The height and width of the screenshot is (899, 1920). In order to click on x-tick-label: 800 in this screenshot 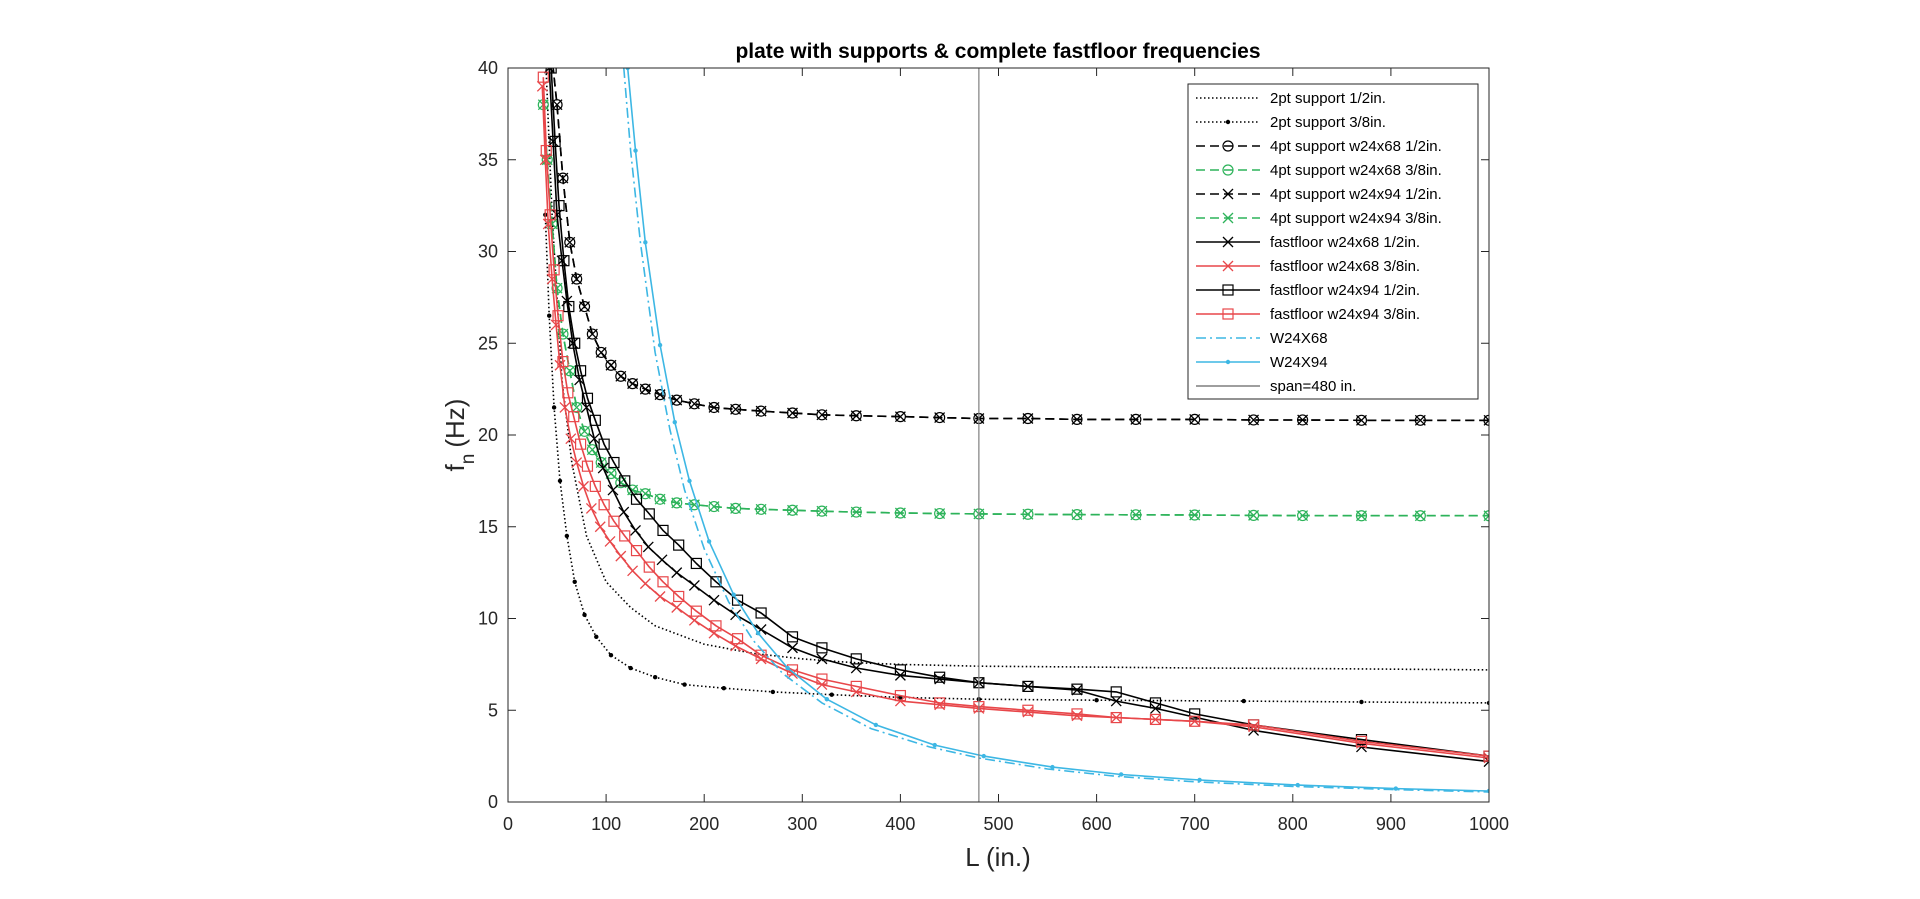, I will do `click(1293, 824)`.